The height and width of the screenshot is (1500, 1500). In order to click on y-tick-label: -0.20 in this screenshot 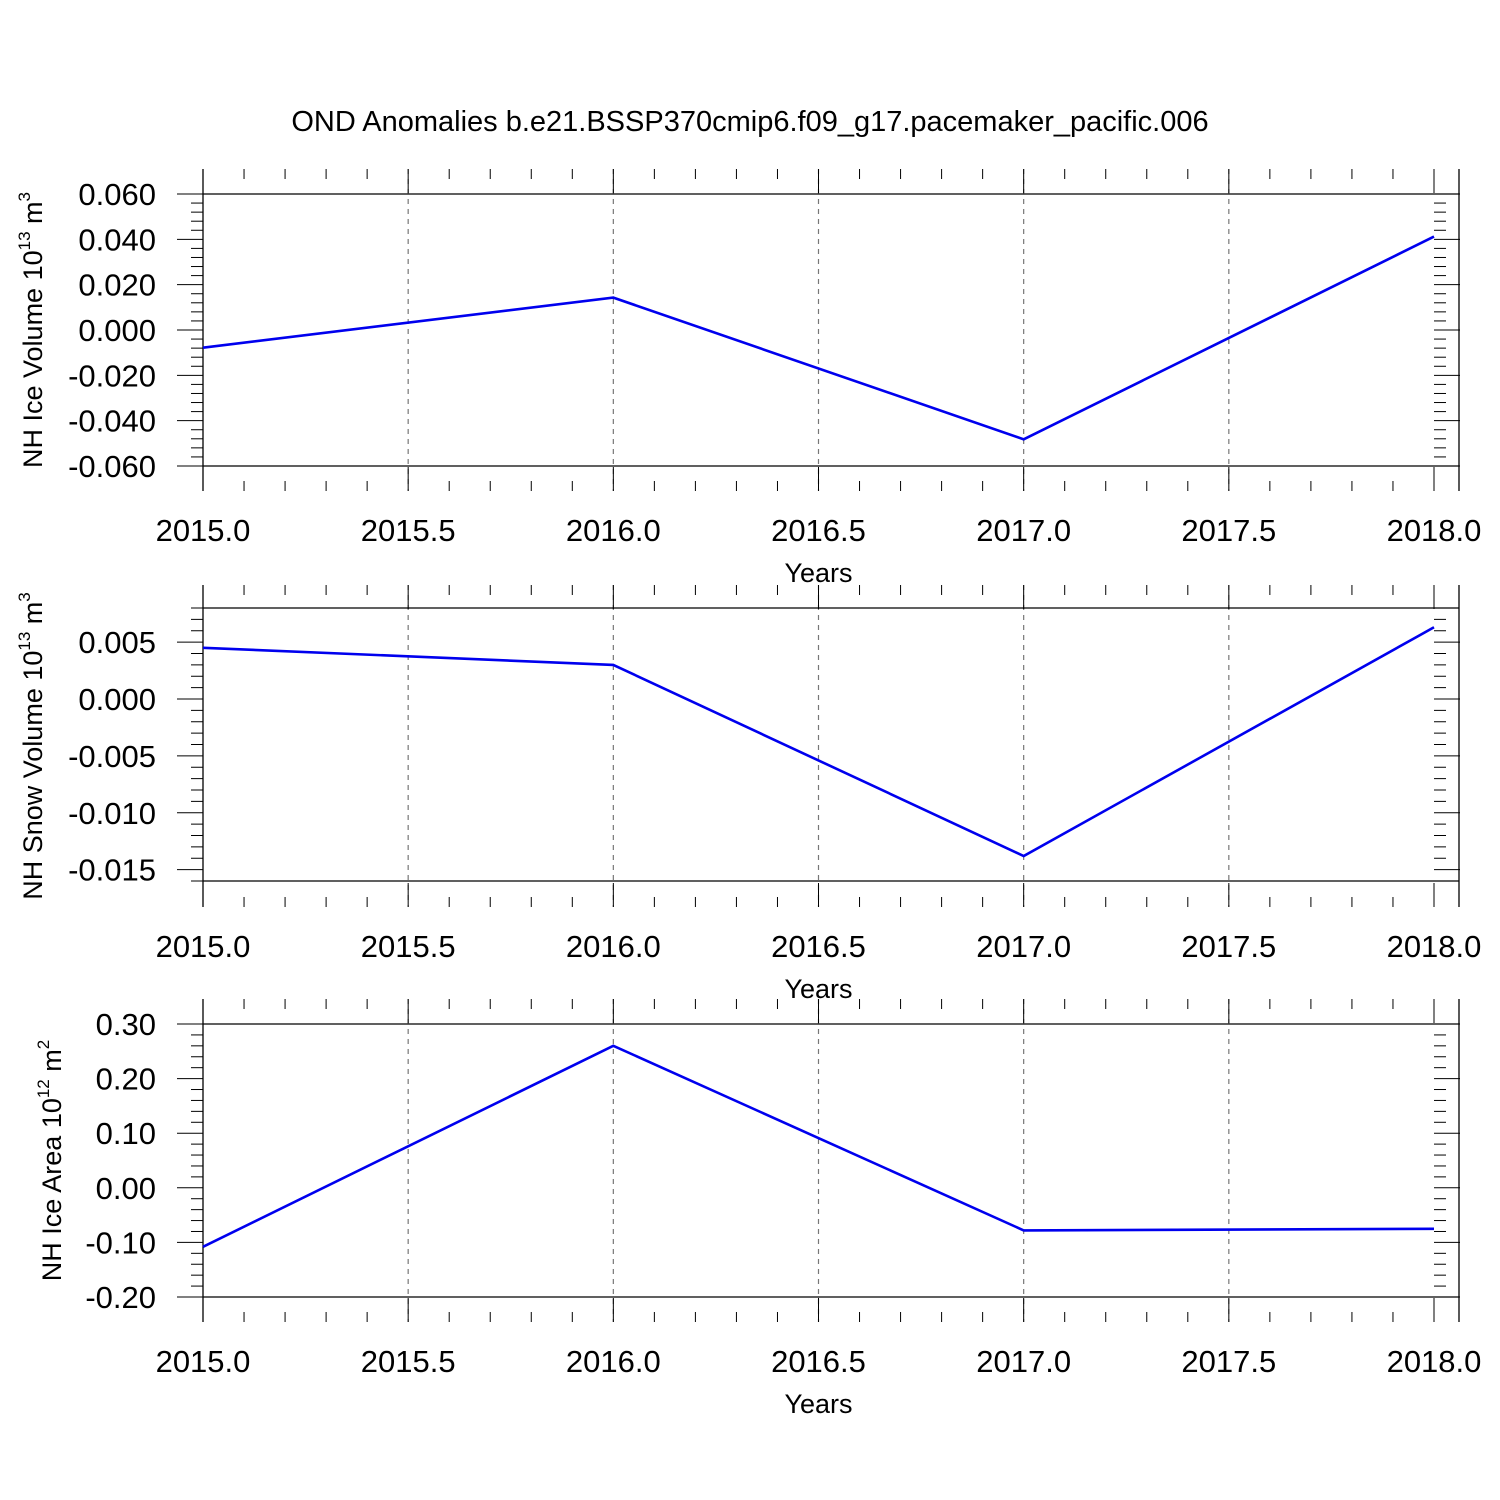, I will do `click(120, 1297)`.